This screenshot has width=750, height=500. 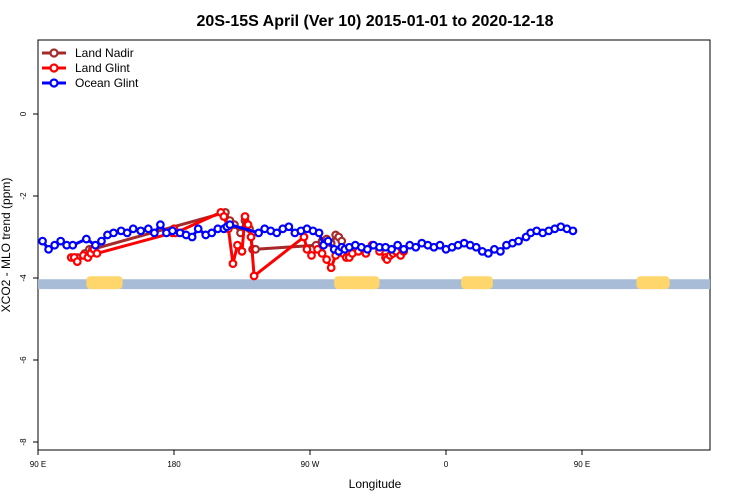 What do you see at coordinates (6, 245) in the screenshot?
I see `y-axis-label: XCO2 - MLO trend (ppm)` at bounding box center [6, 245].